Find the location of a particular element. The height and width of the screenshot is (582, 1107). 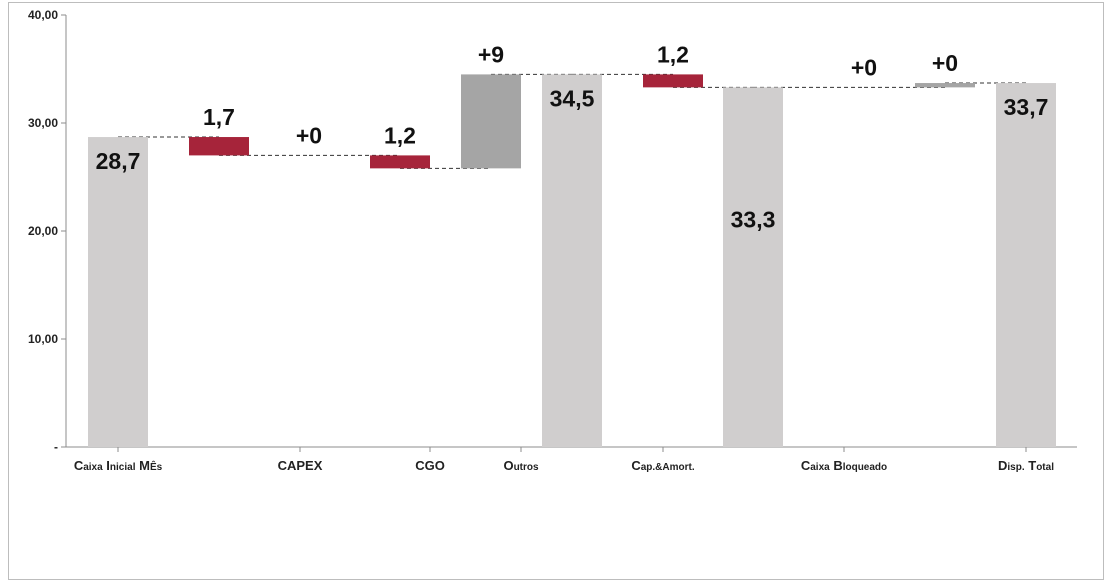

data-label: 33,7 is located at coordinates (1026, 107).